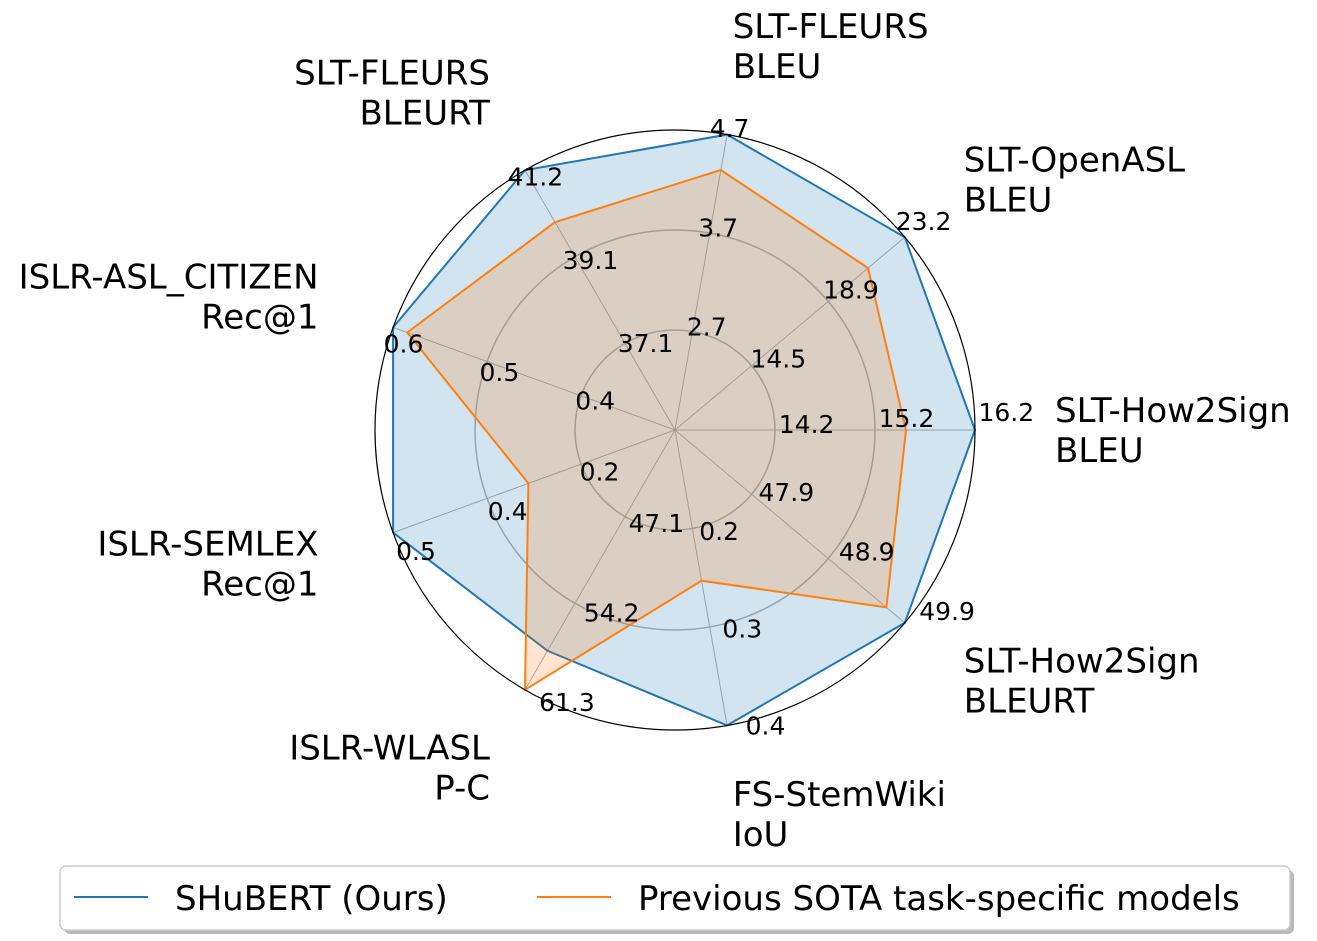  Describe the element at coordinates (947, 611) in the screenshot. I see `tick-label: 49.9` at that location.